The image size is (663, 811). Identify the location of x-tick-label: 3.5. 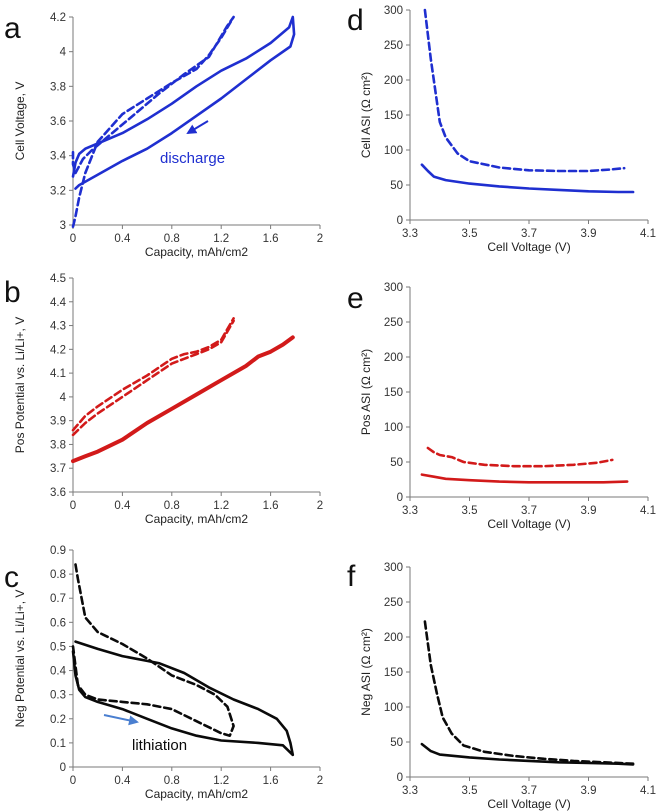
(470, 511).